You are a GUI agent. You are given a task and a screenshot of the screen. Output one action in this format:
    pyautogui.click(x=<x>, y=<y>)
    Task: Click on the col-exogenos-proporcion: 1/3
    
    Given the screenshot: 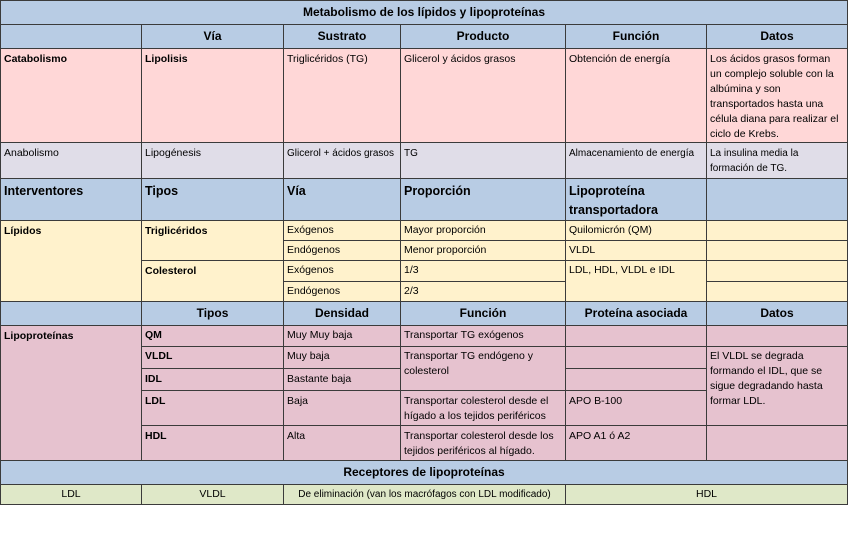 What is the action you would take?
    pyautogui.click(x=483, y=271)
    